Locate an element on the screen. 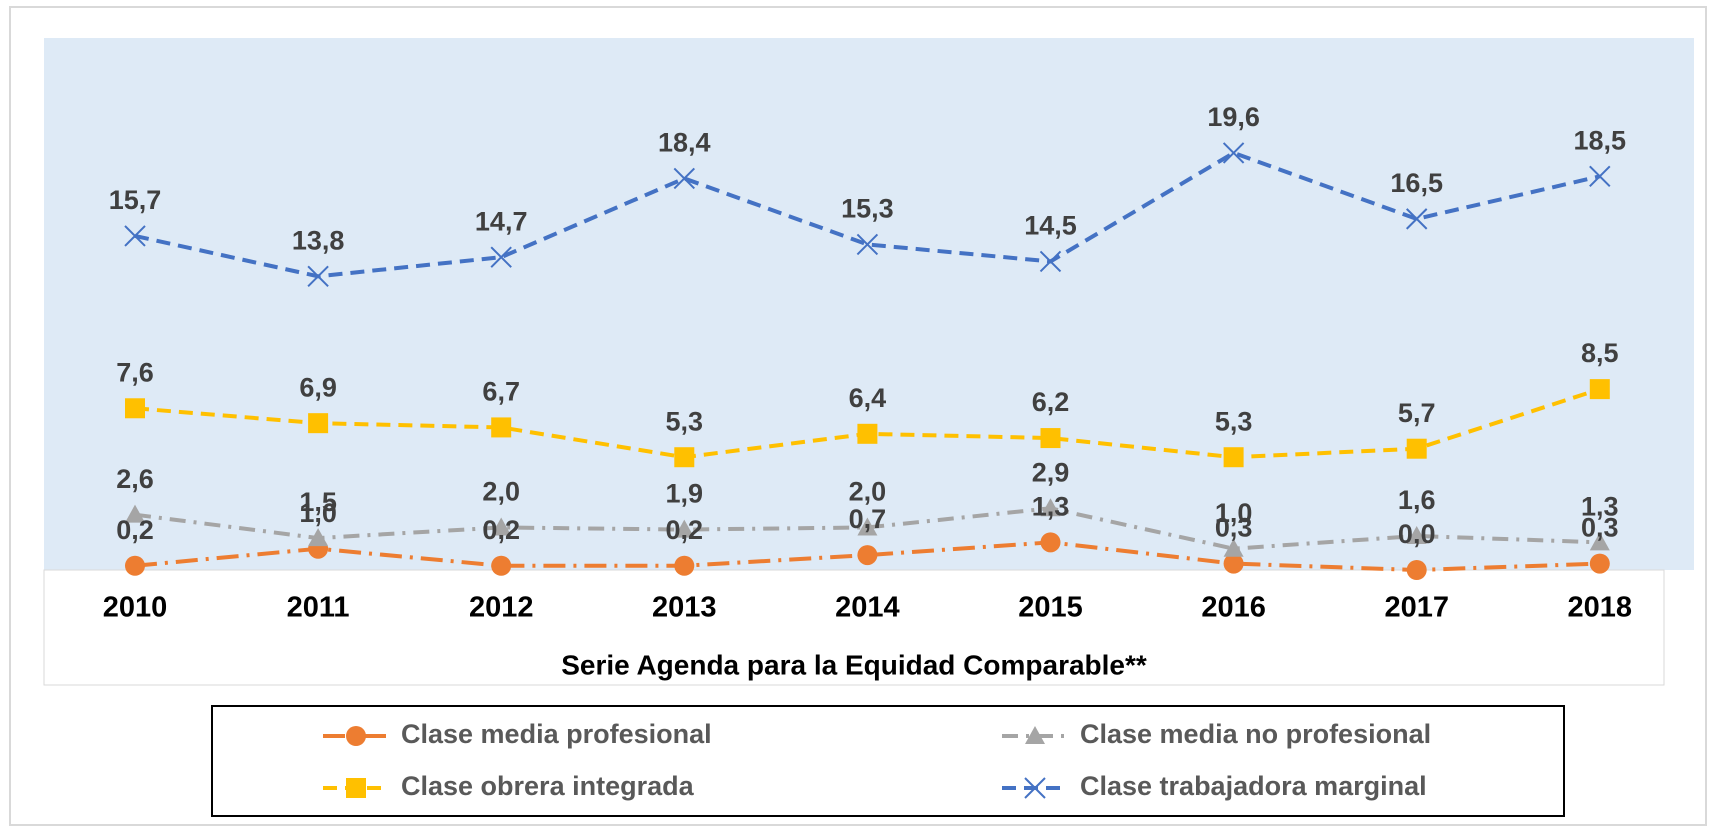 This screenshot has height=831, width=1717. x-tick-label: 2018 is located at coordinates (1600, 608).